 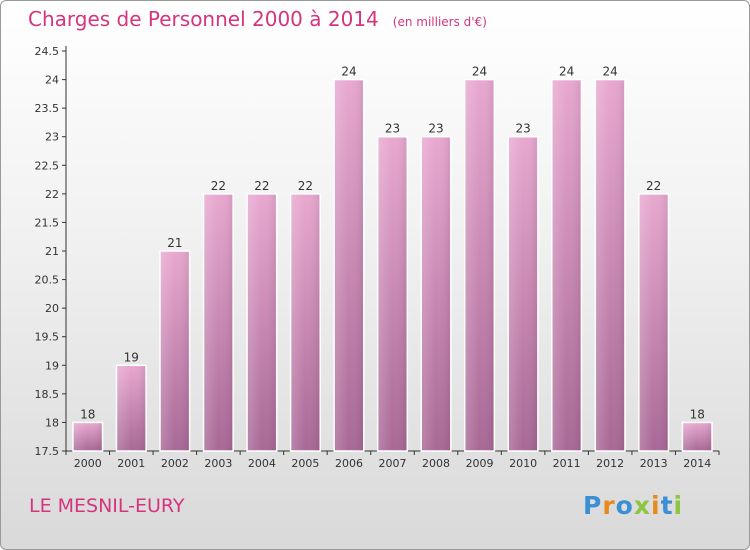 What do you see at coordinates (610, 463) in the screenshot?
I see `x-tick-label: 2012` at bounding box center [610, 463].